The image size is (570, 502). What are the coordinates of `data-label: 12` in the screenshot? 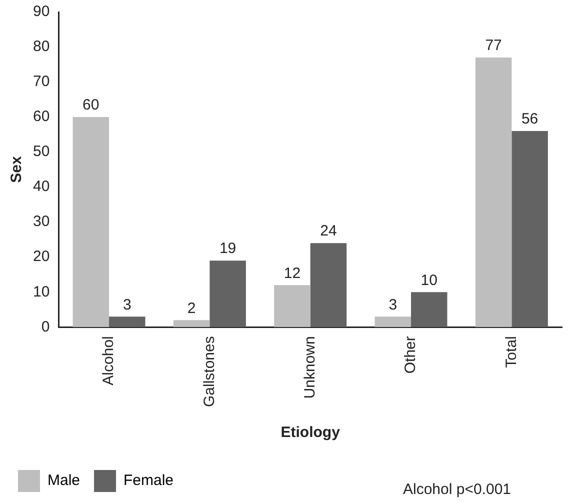 It's located at (292, 273).